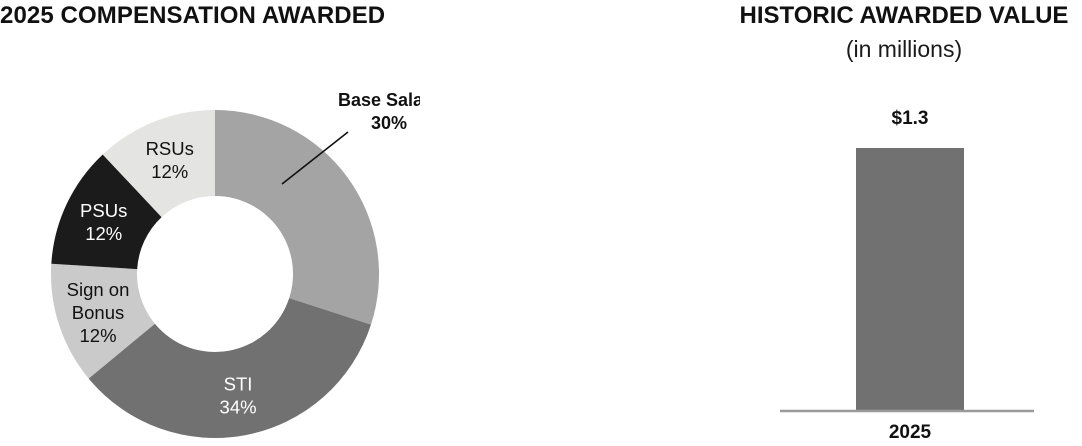 The image size is (1082, 446). I want to click on slice-sign-on-bonus, so click(103, 321).